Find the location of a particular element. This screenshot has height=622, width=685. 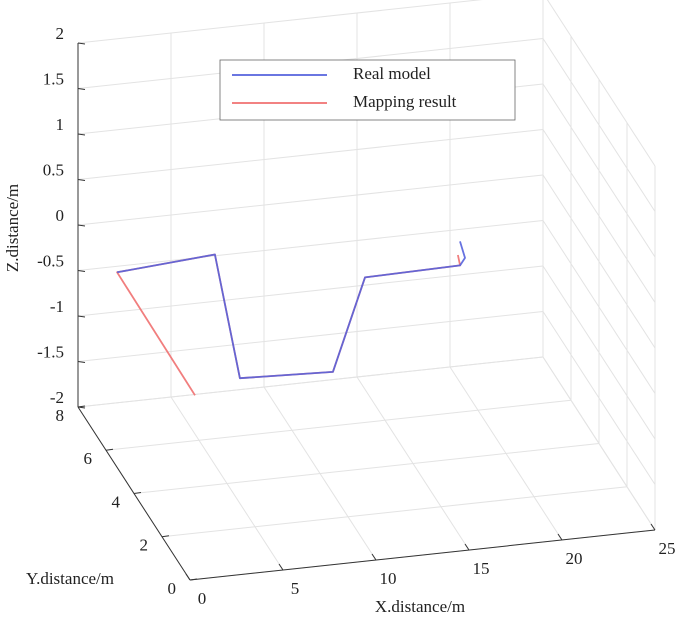

legend-box is located at coordinates (367, 90).